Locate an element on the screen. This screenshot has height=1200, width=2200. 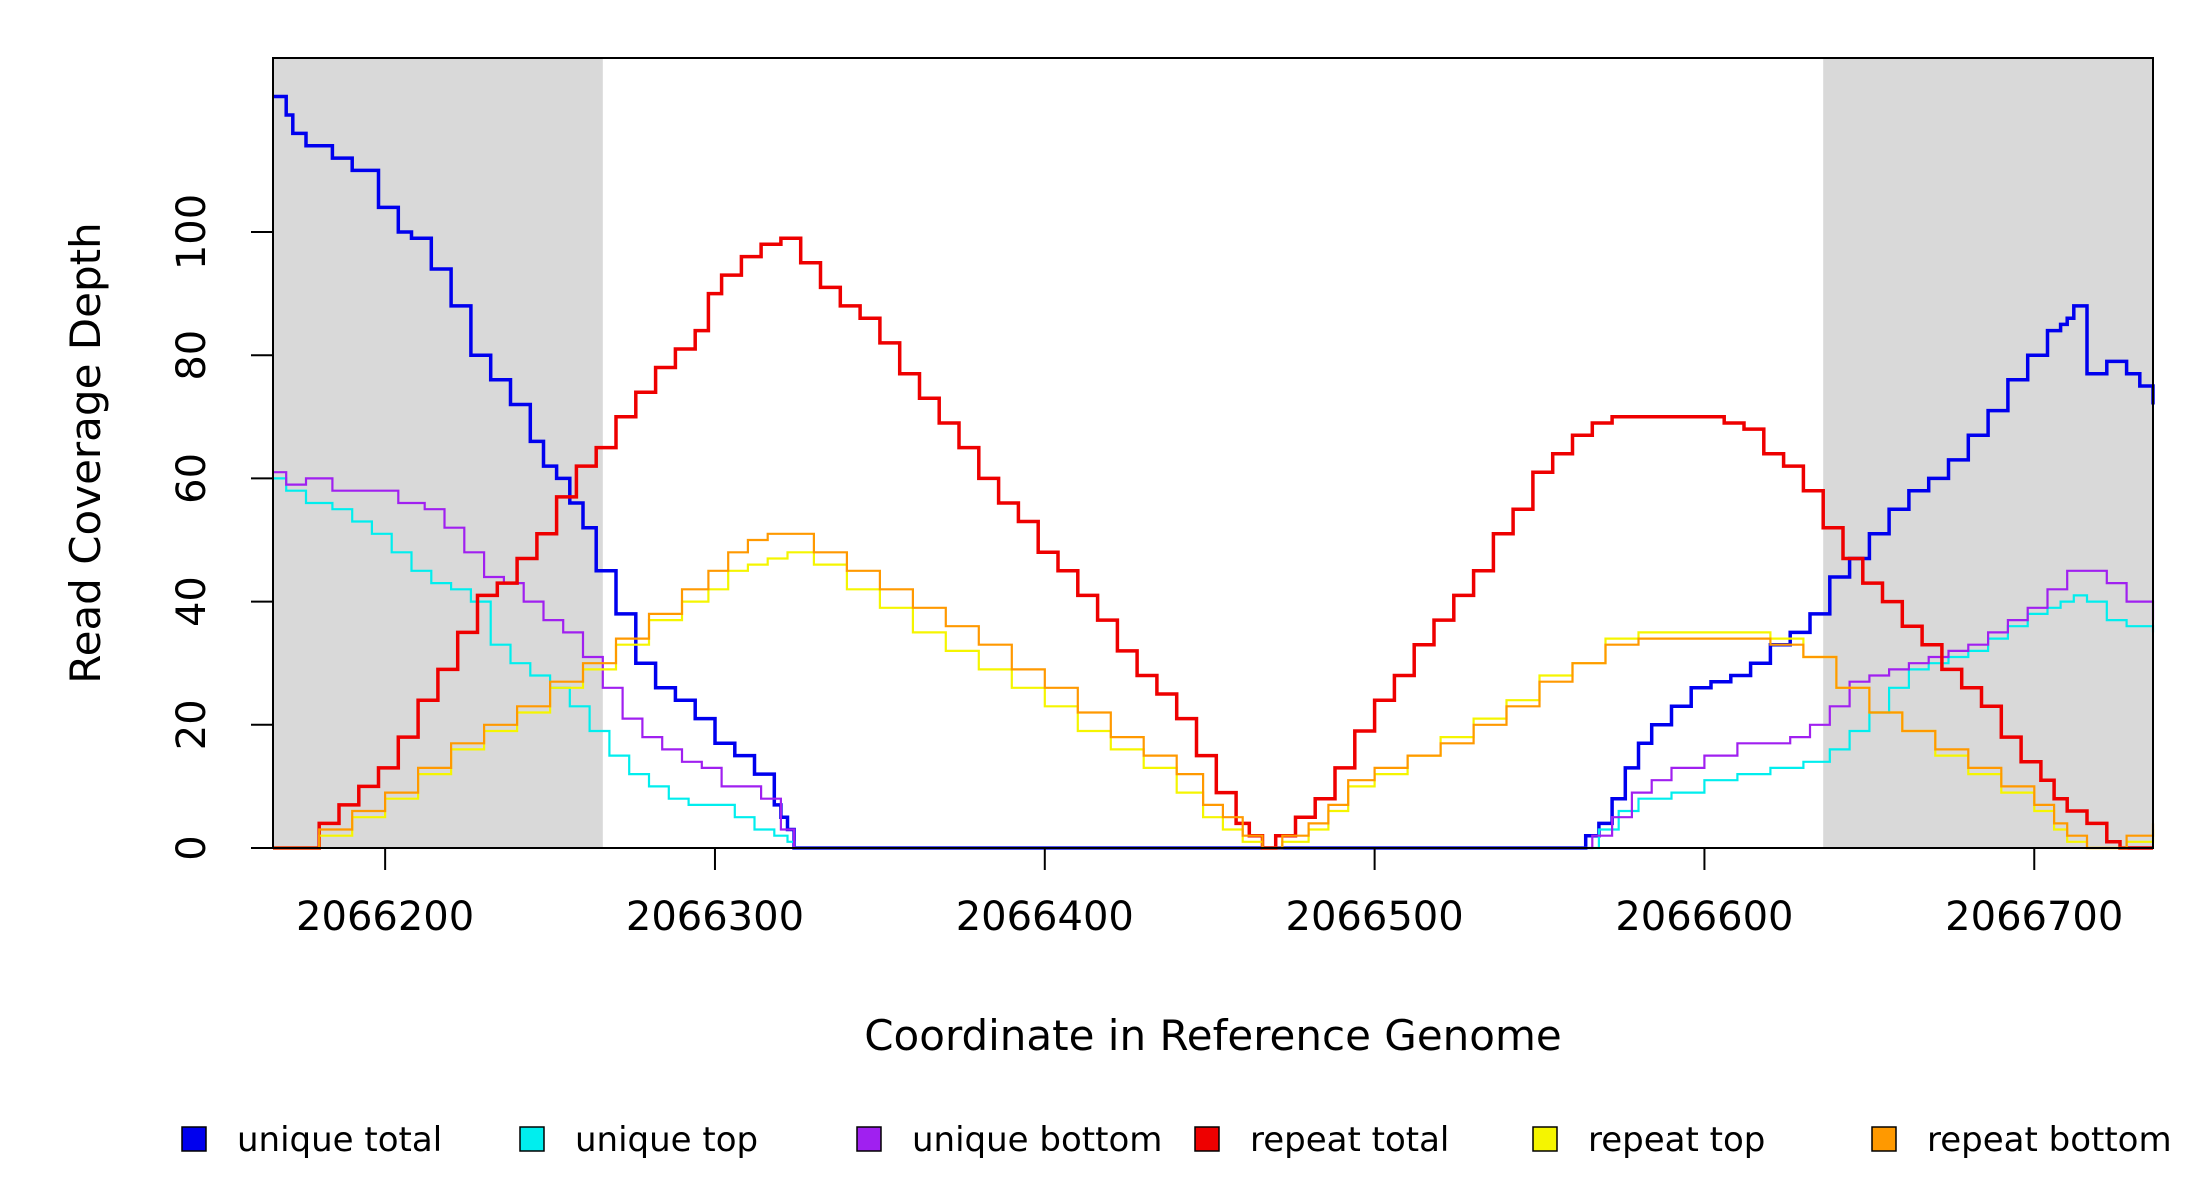
x-tick-label: 2066200 is located at coordinates (385, 917).